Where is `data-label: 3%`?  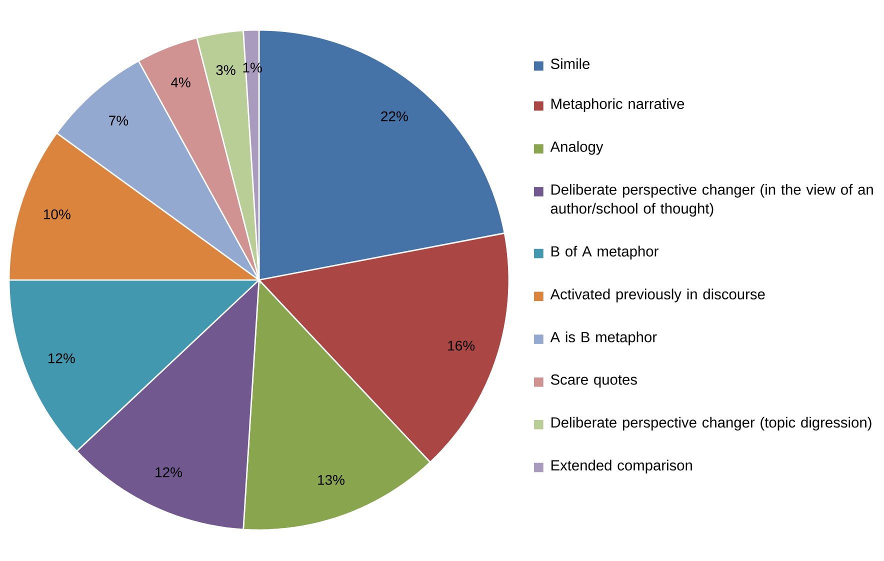 data-label: 3% is located at coordinates (226, 70).